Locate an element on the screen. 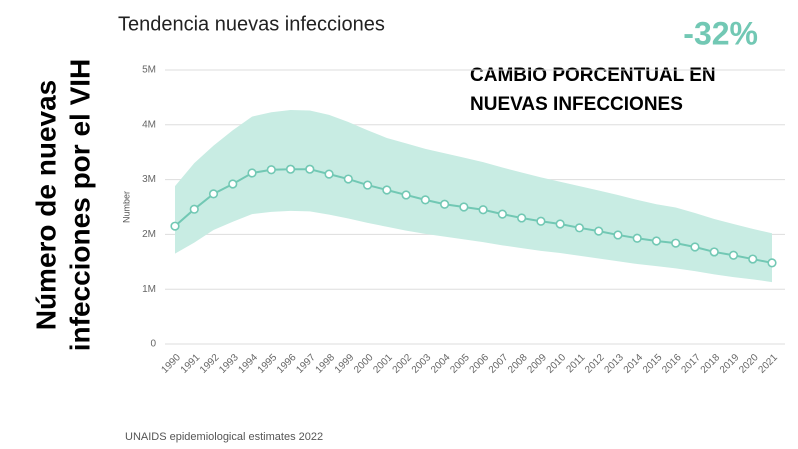 This screenshot has width=798, height=449. x-tick-label: 2018 is located at coordinates (711, 364).